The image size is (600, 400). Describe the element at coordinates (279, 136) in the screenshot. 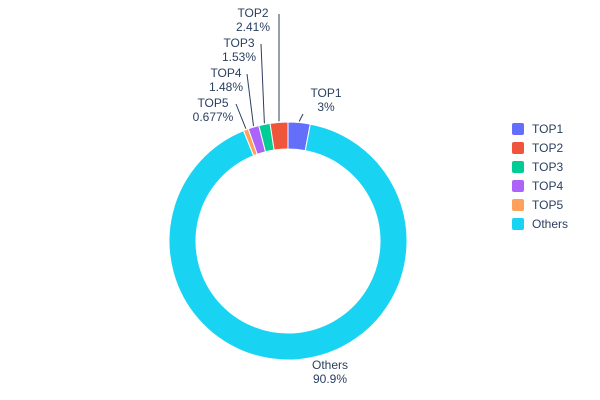

I see `slice-top2` at that location.